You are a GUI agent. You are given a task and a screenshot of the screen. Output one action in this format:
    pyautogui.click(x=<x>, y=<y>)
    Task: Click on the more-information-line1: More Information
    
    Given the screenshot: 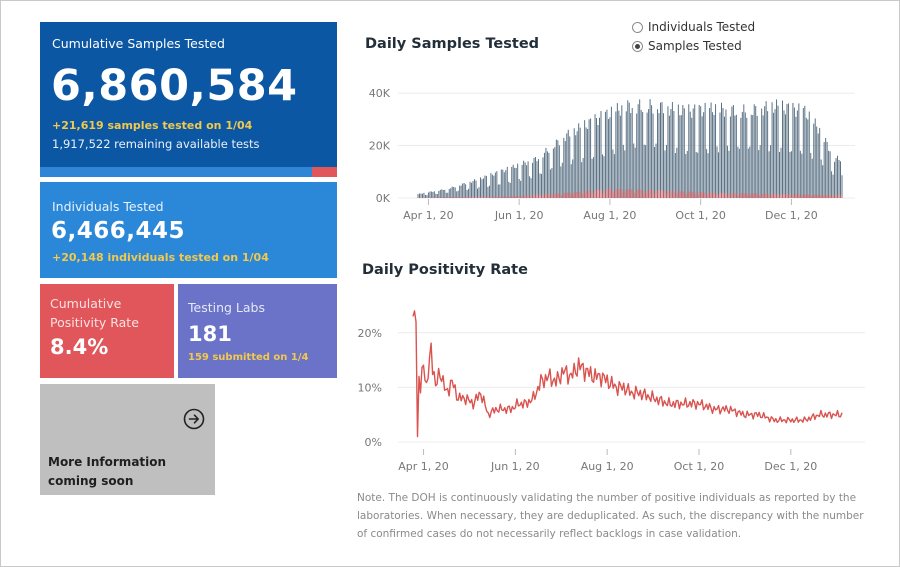 What is the action you would take?
    pyautogui.click(x=107, y=462)
    